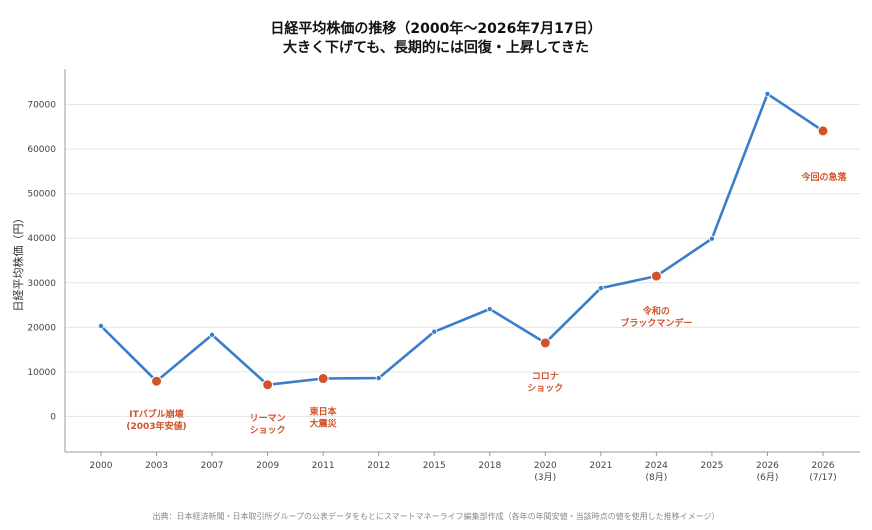  Describe the element at coordinates (268, 418) in the screenshot. I see `annotation-label: リーマン` at that location.